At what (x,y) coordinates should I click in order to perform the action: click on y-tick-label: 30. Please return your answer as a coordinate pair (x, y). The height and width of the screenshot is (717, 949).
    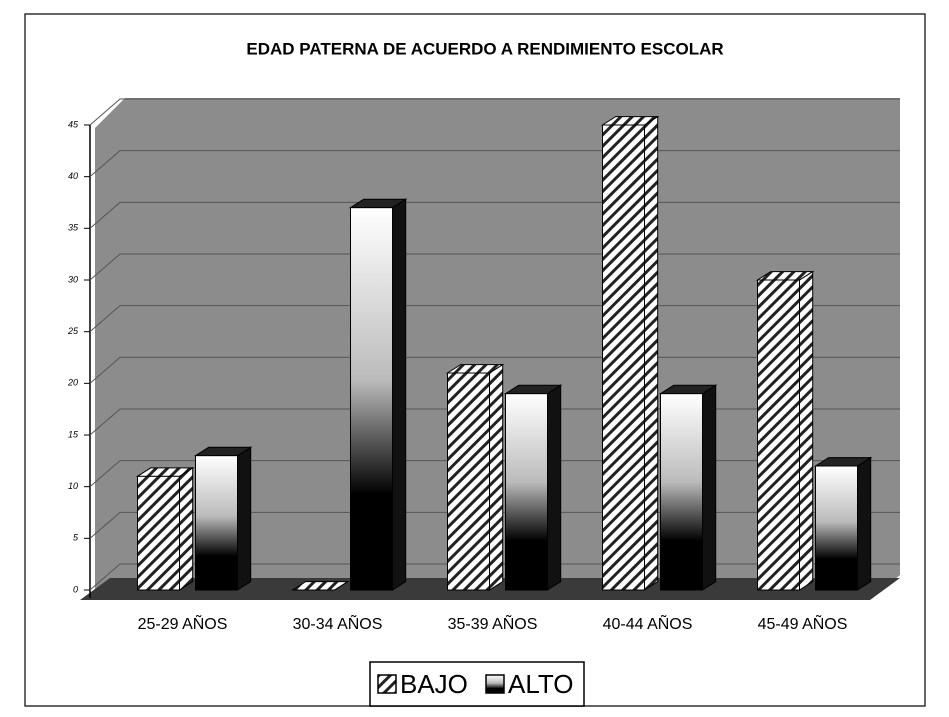
    Looking at the image, I should click on (73, 279).